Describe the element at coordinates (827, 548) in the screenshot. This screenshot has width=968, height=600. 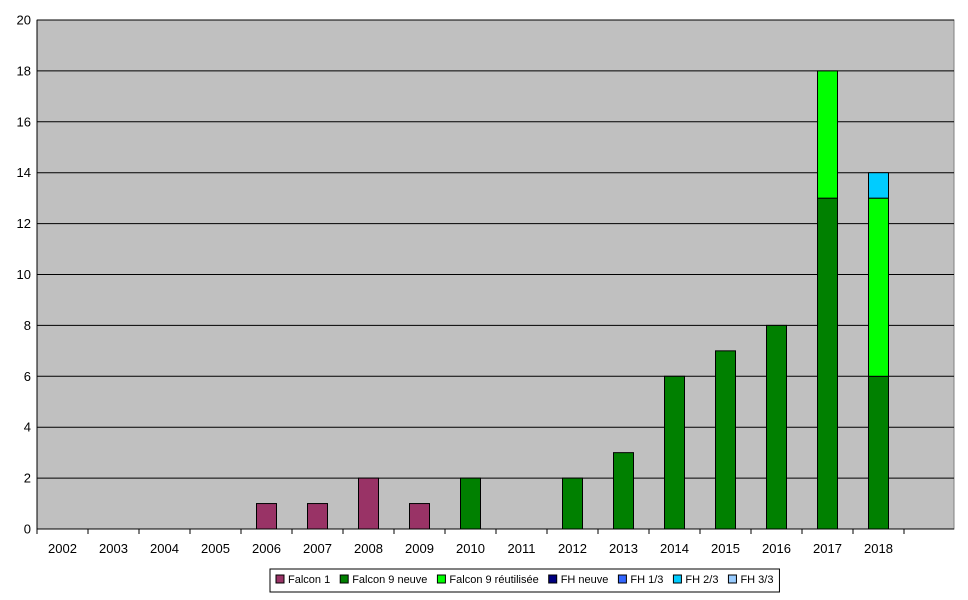
I see `x-tick-label: 2017` at that location.